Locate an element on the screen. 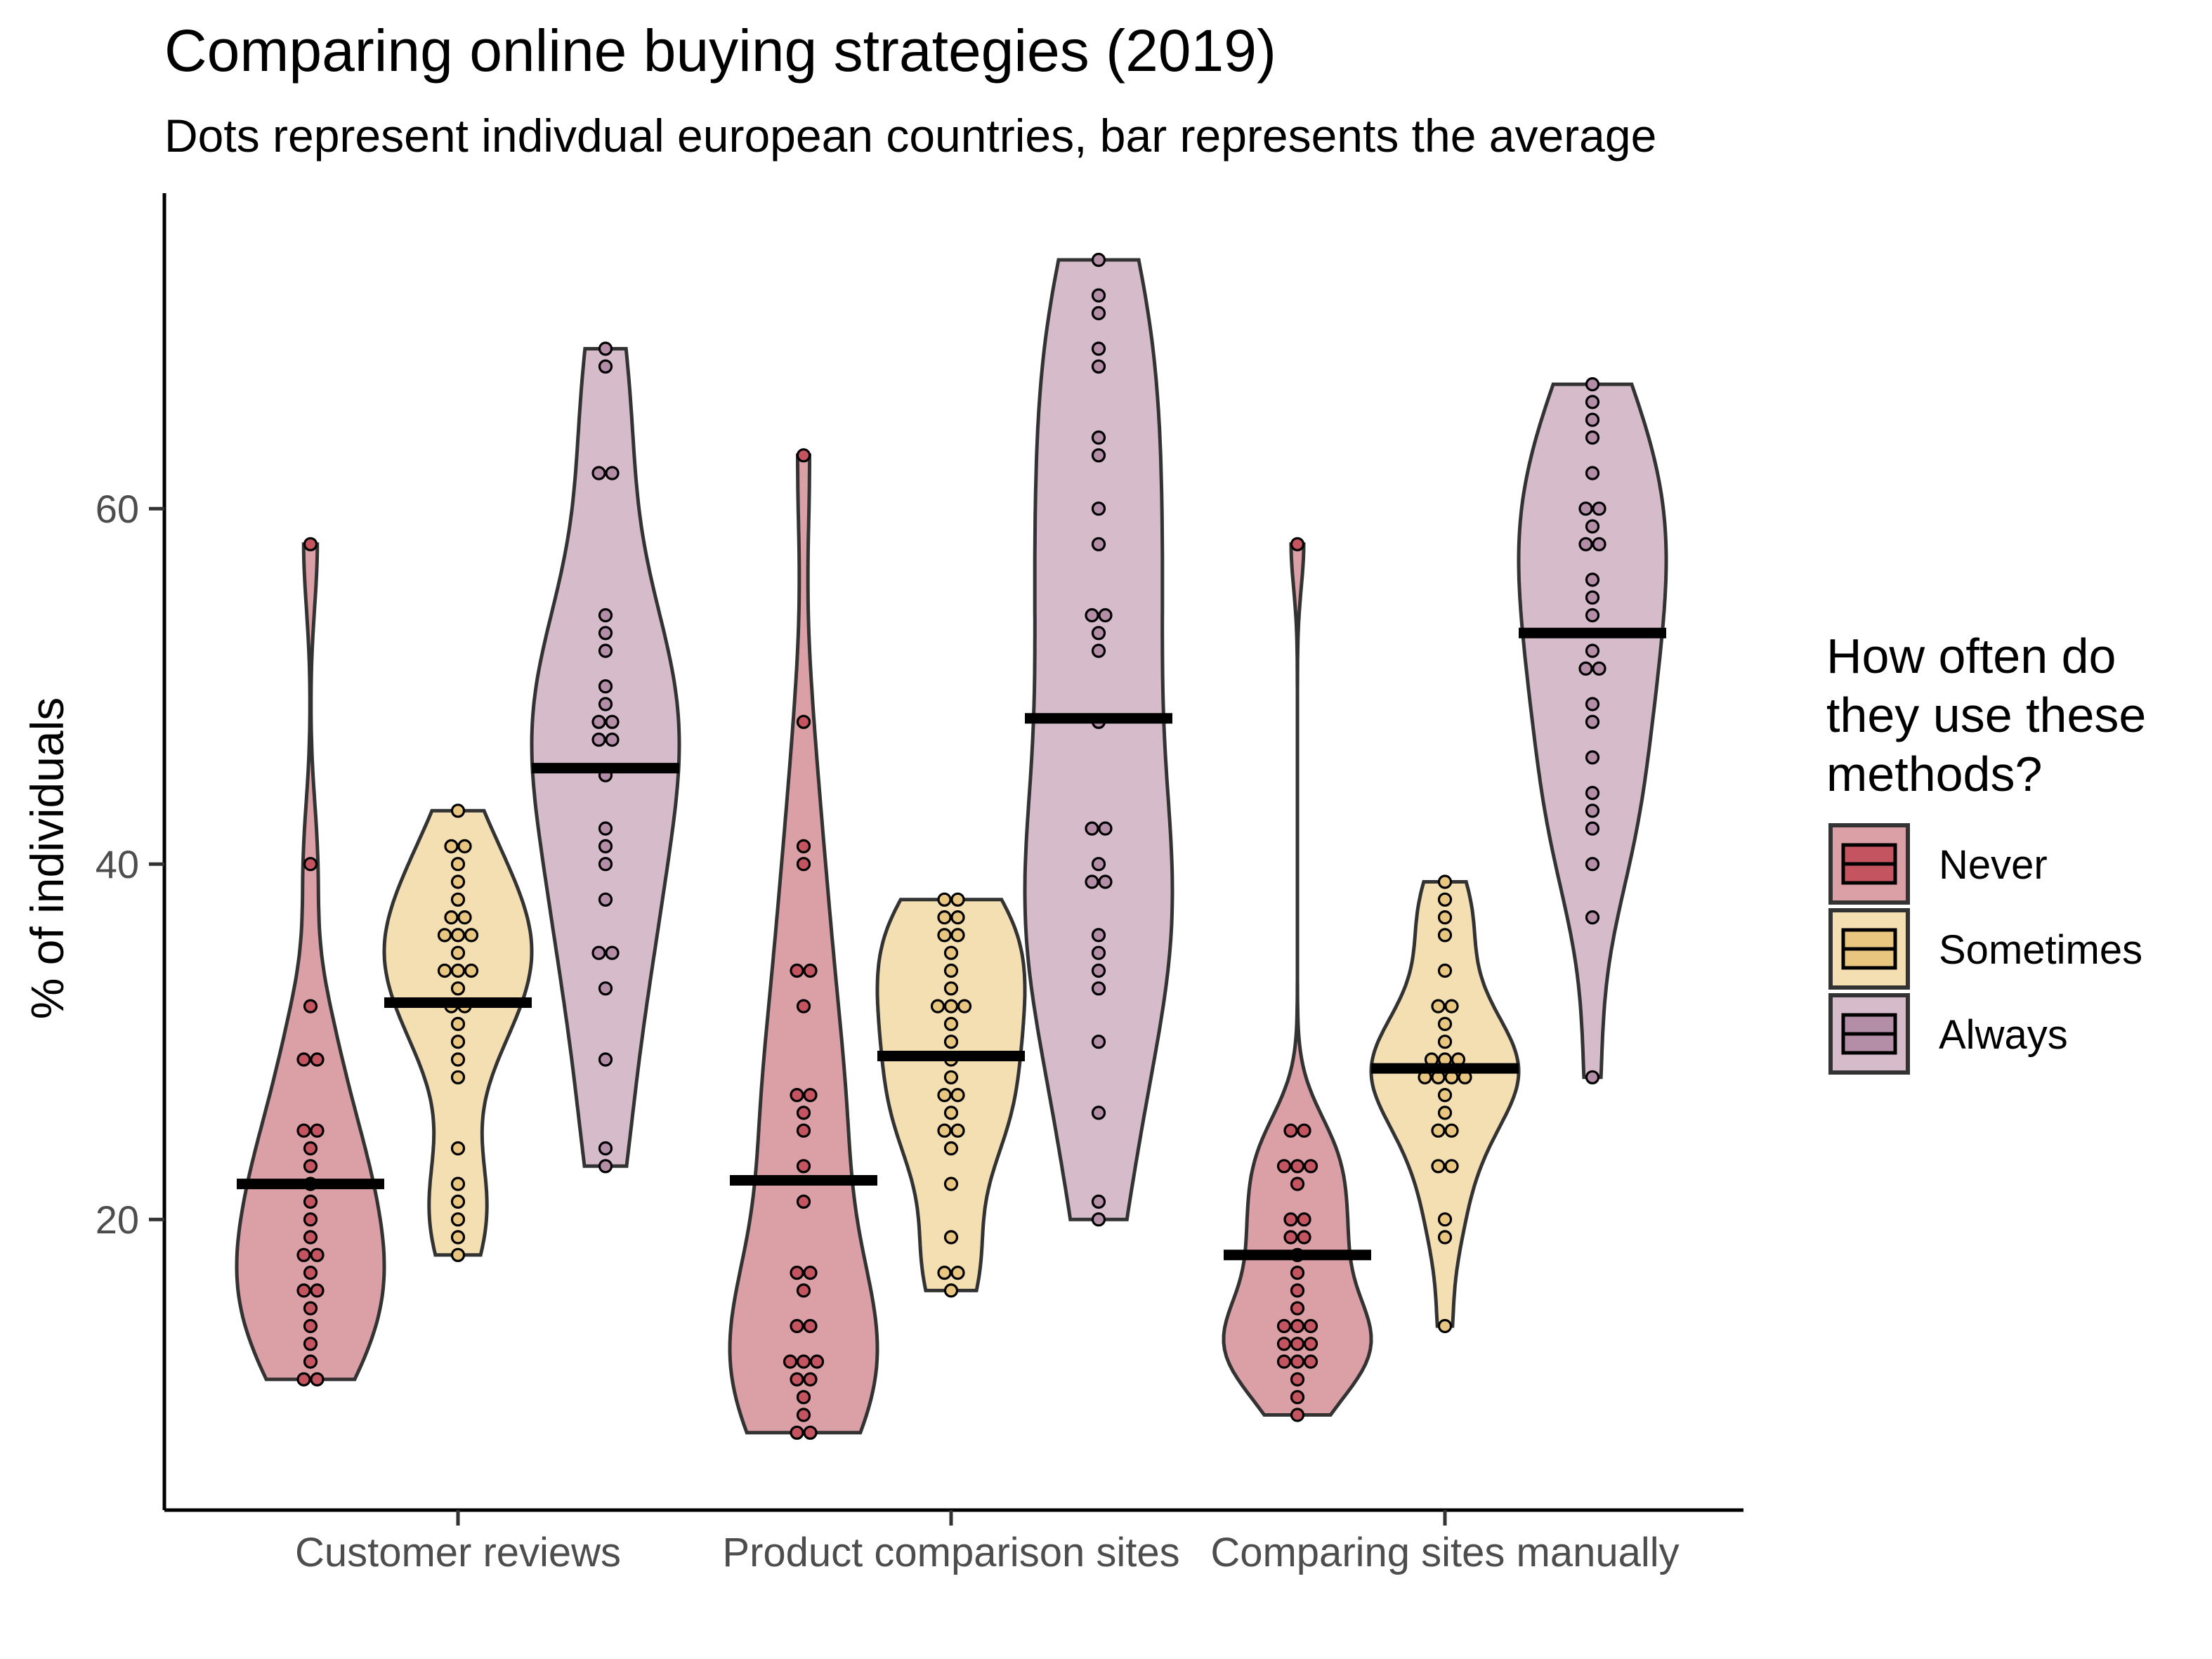  legend-title-line: they use these is located at coordinates (1986, 715).